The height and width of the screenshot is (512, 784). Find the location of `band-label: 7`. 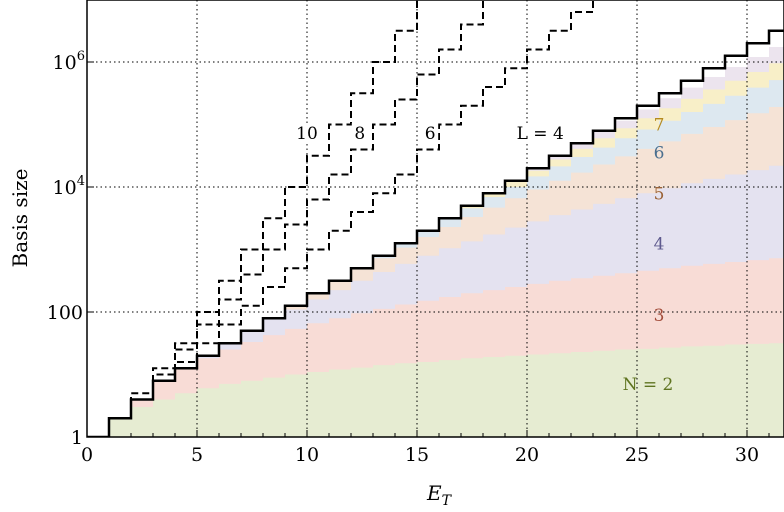

band-label: 7 is located at coordinates (659, 126).